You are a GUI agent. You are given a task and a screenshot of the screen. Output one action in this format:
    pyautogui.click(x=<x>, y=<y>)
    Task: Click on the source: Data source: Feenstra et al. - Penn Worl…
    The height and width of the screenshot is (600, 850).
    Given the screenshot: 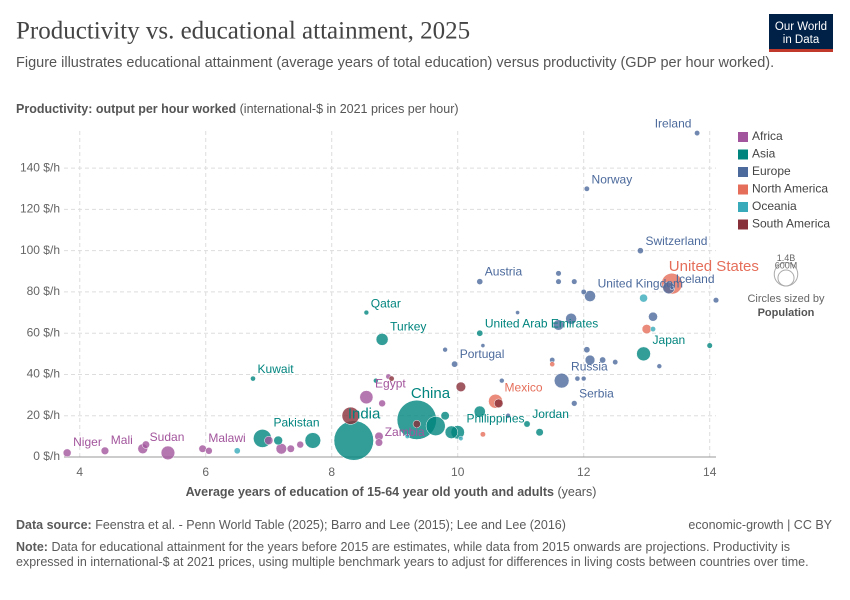 What is the action you would take?
    pyautogui.click(x=291, y=525)
    